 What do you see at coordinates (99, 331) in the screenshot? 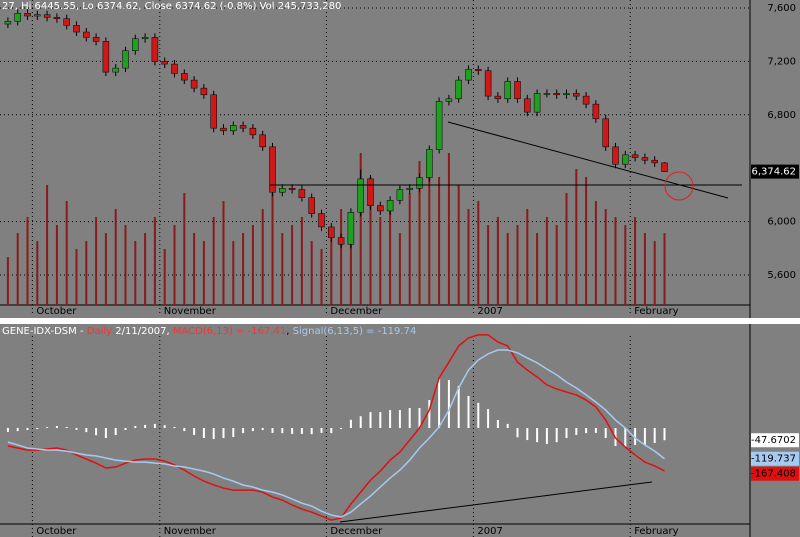
I see `interval: Daily` at bounding box center [99, 331].